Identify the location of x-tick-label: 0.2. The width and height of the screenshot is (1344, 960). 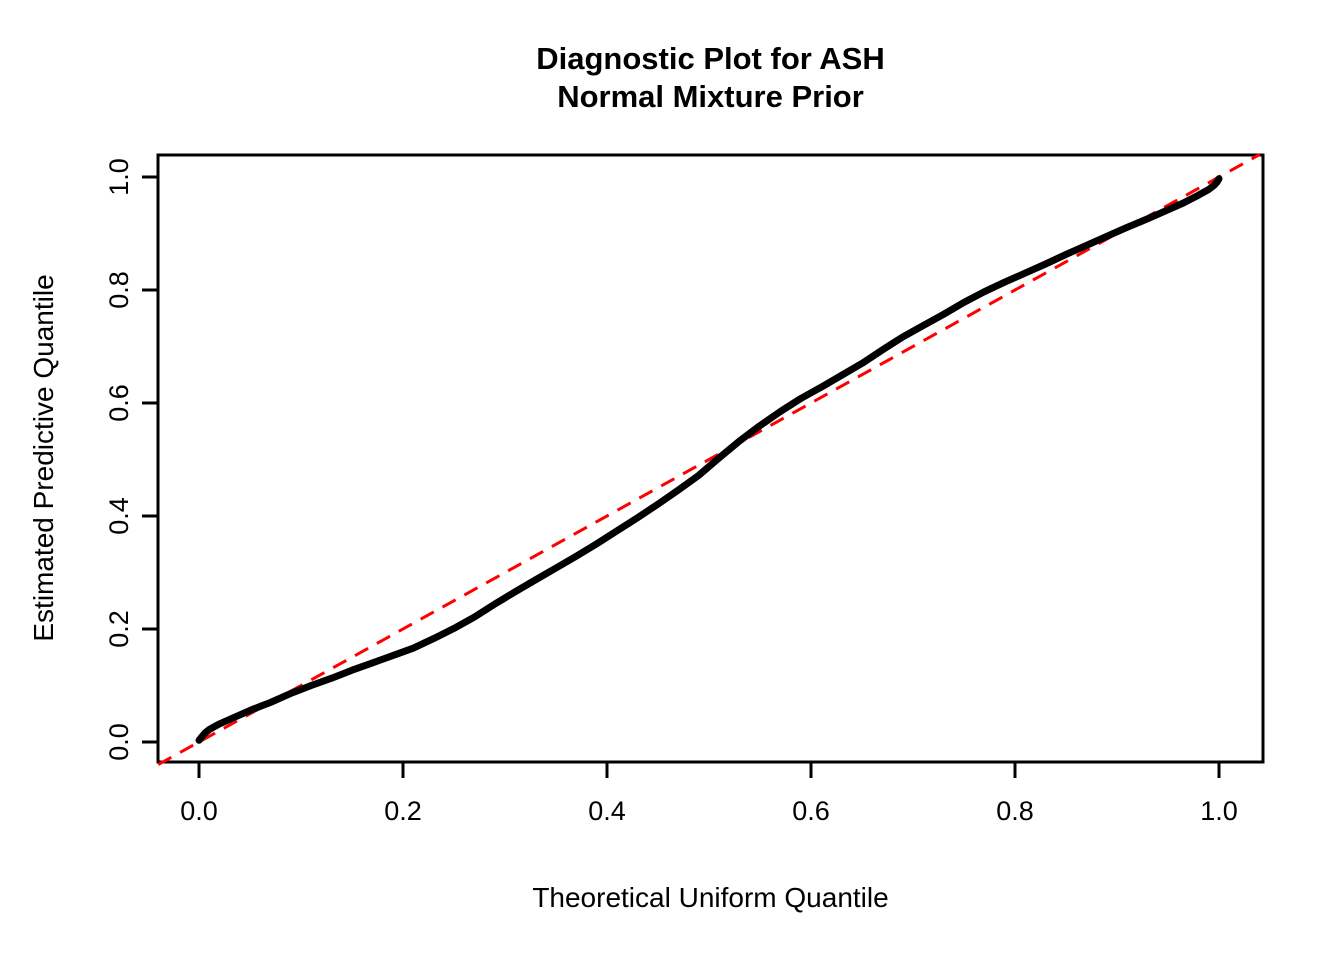
(403, 811).